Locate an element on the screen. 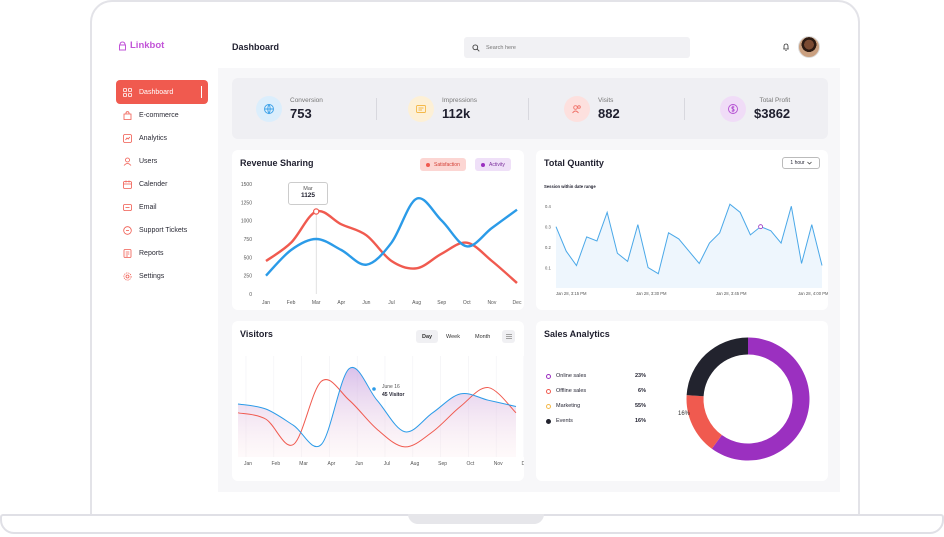 This screenshot has height=537, width=944. search-box is located at coordinates (577, 47).